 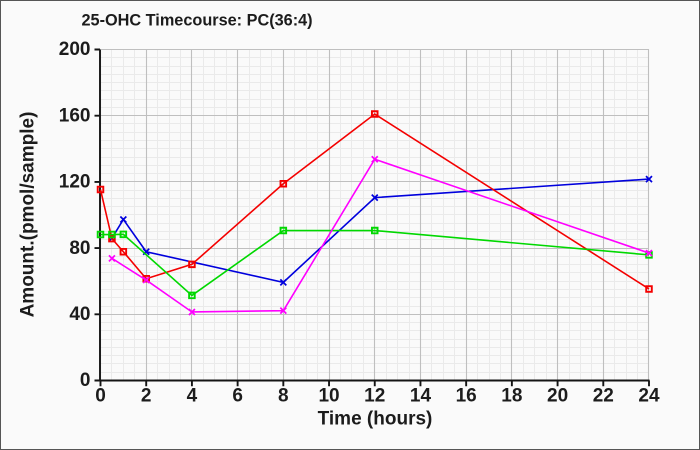 I want to click on svg-text: 16, so click(x=466, y=395).